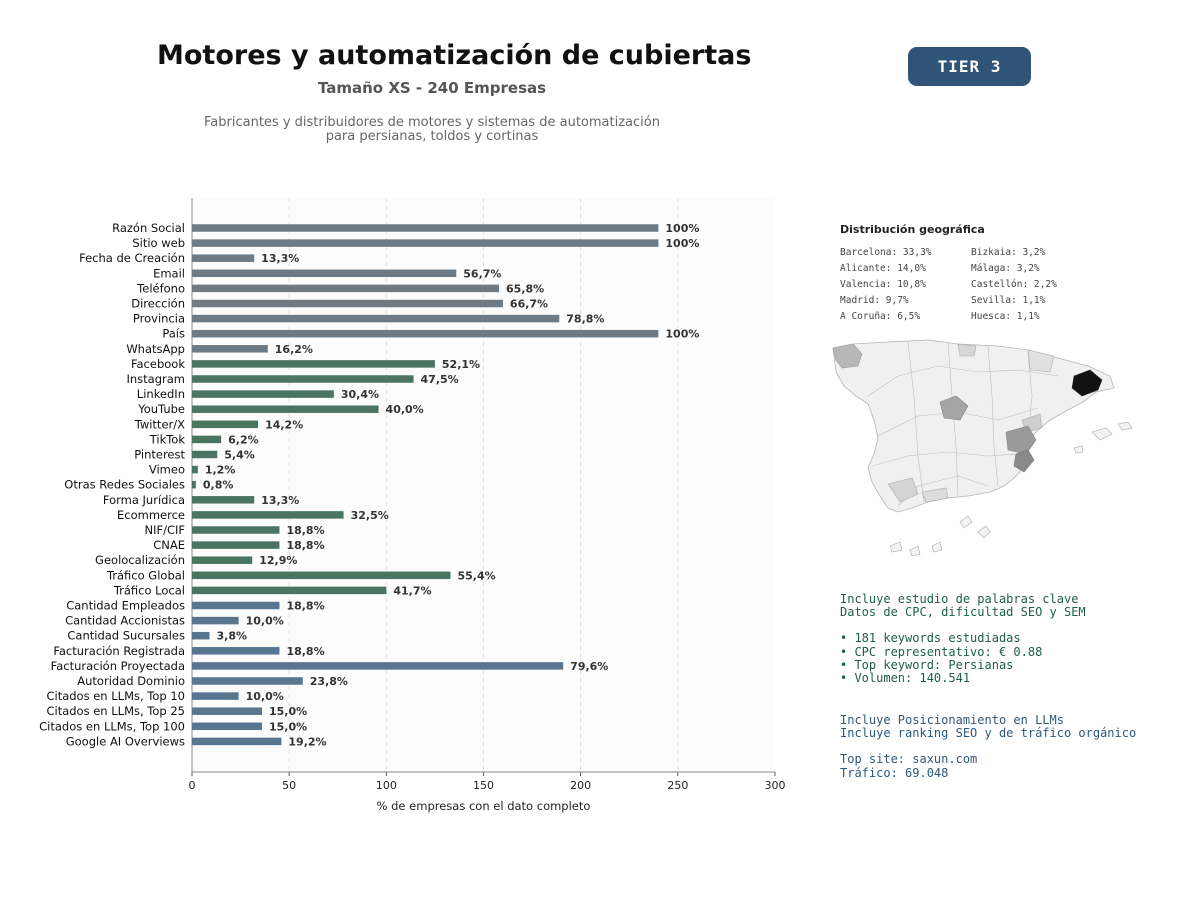 Image resolution: width=1200 pixels, height=900 pixels. I want to click on category-label: TikTok, so click(167, 439).